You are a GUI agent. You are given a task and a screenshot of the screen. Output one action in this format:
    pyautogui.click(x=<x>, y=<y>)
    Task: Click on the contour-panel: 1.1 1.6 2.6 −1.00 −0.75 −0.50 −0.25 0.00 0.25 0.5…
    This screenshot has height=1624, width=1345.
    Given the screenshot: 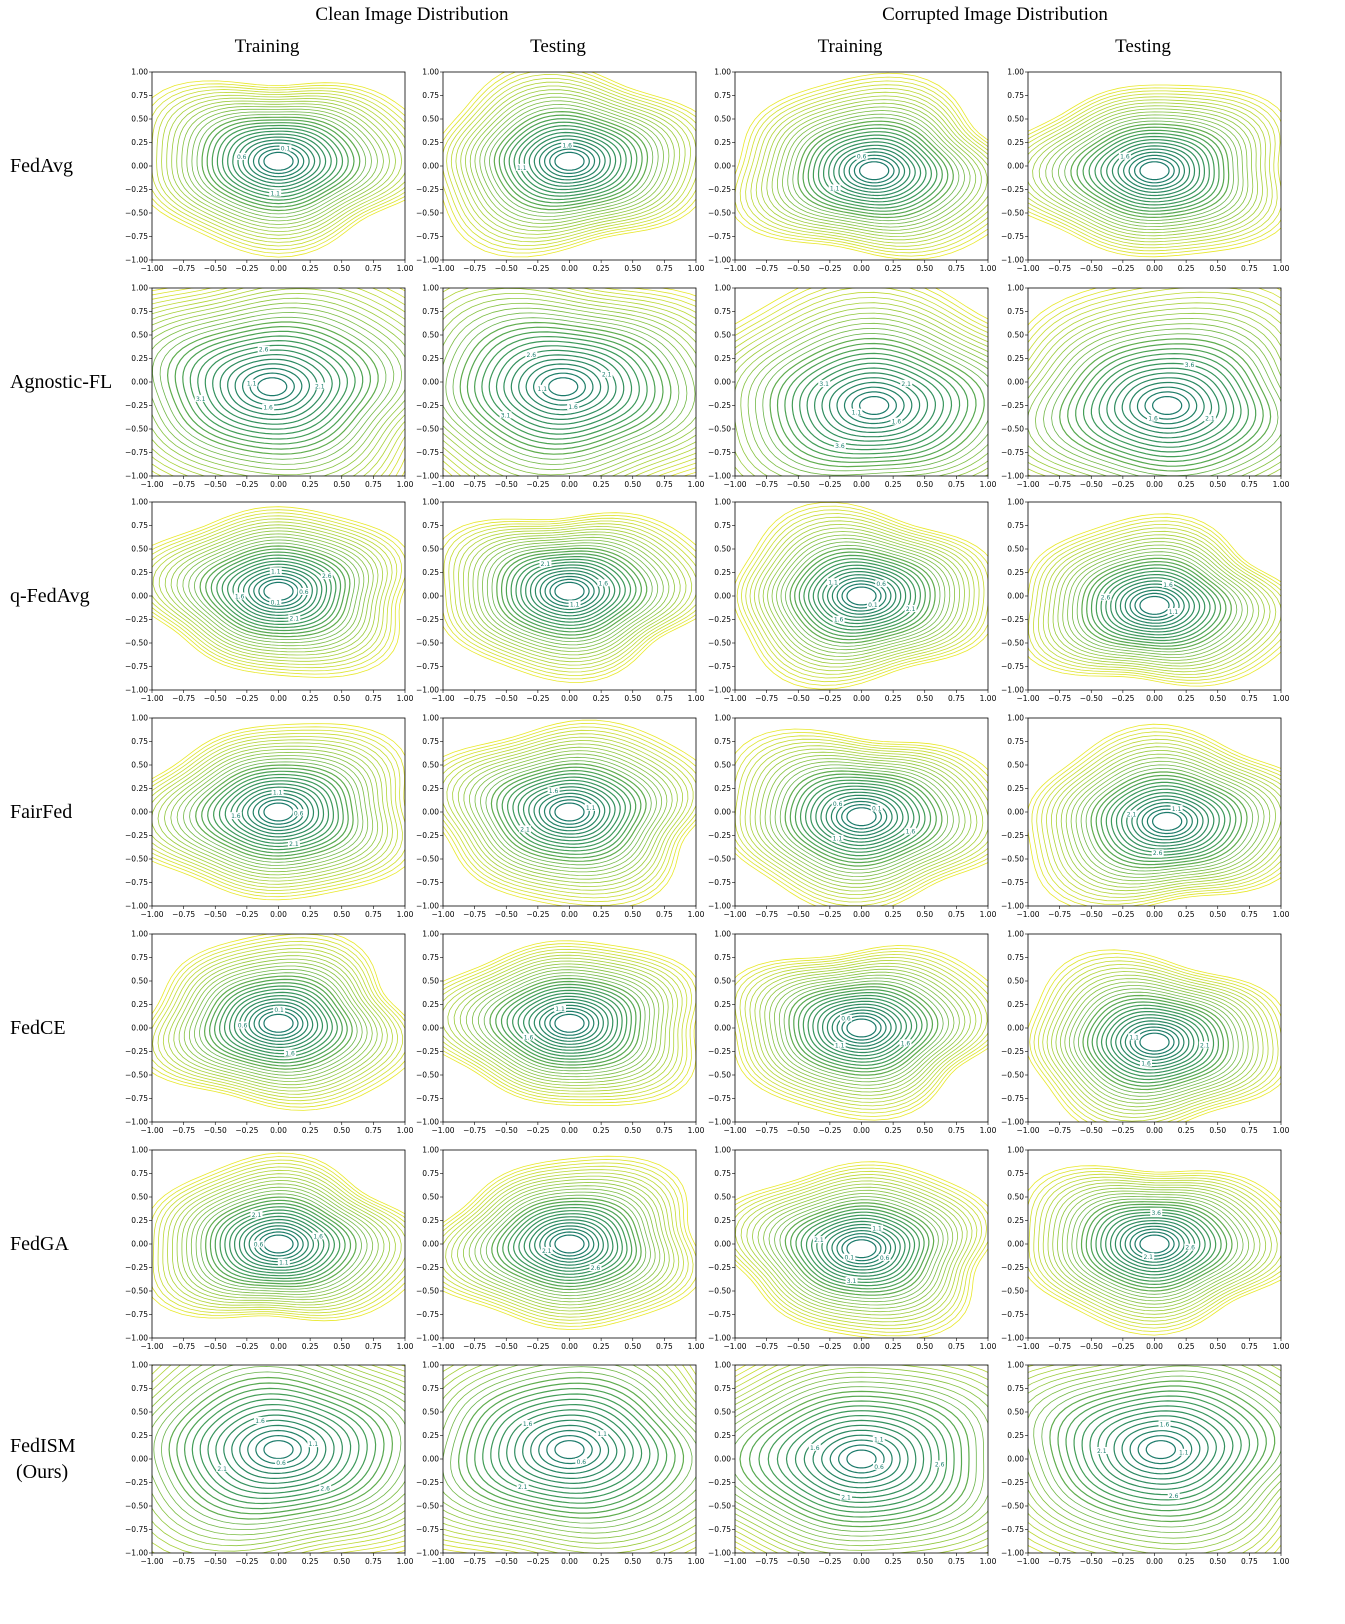 What is the action you would take?
    pyautogui.click(x=1145, y=601)
    